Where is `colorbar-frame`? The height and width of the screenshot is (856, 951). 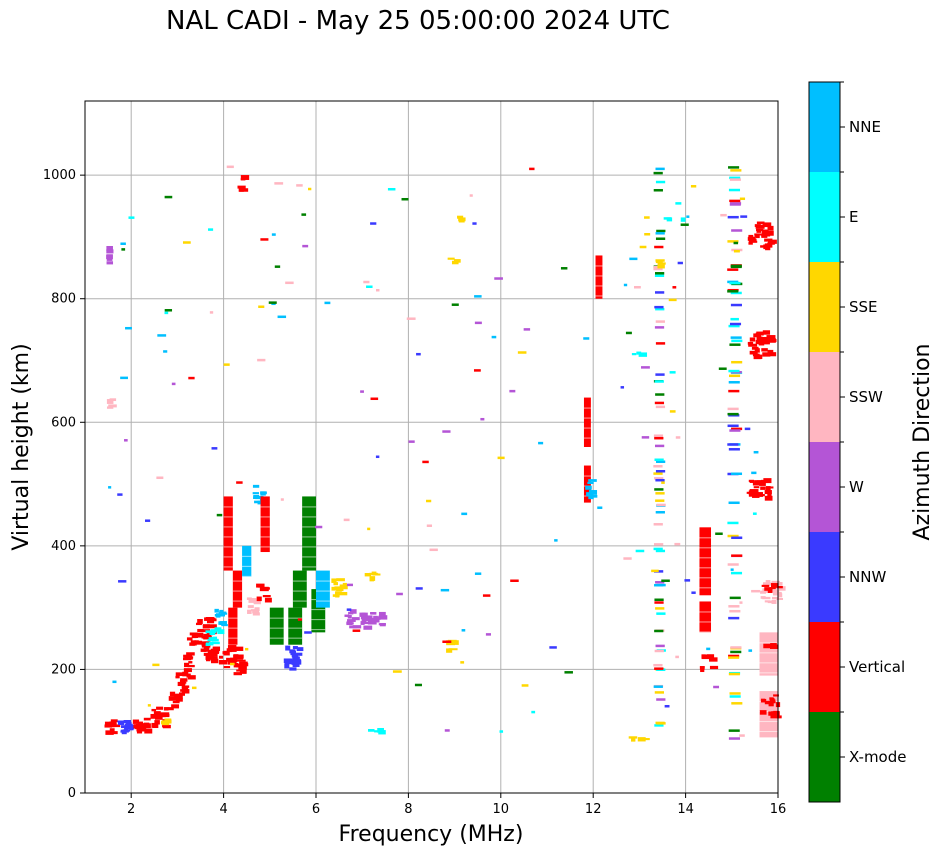
colorbar-frame is located at coordinates (824, 442).